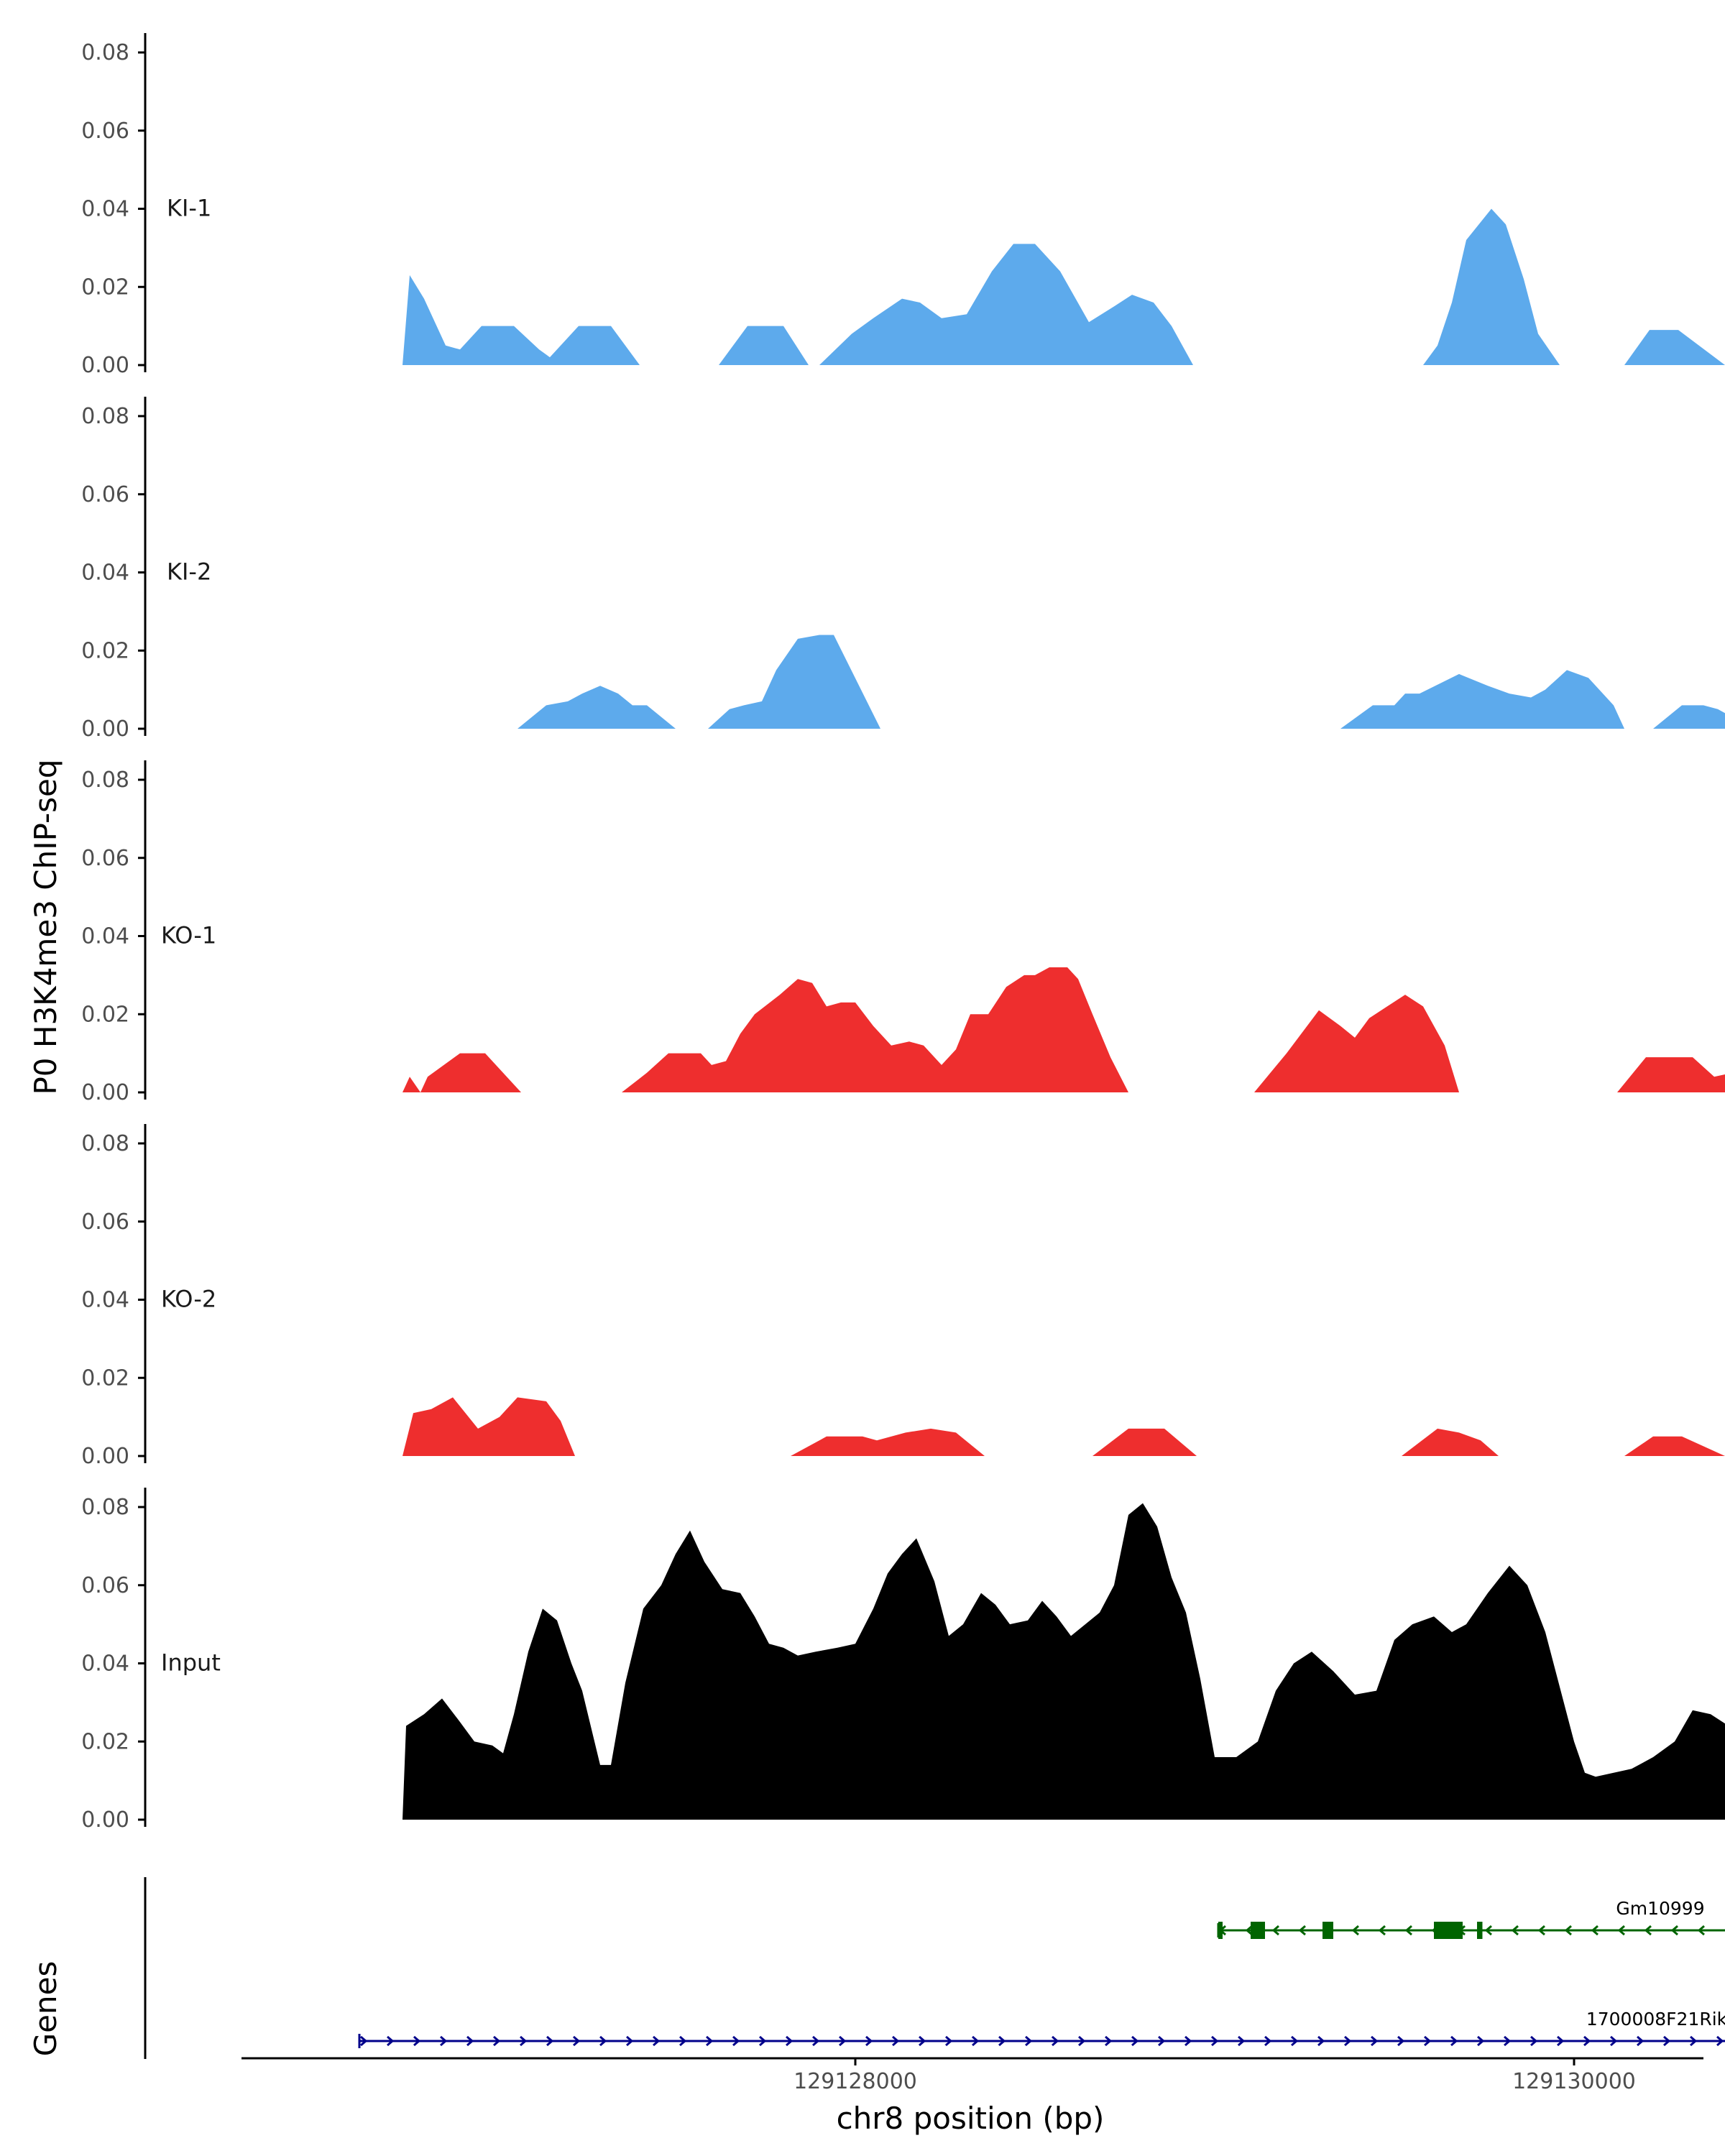 This screenshot has height=2156, width=1725. What do you see at coordinates (1660, 1909) in the screenshot?
I see `gene-label: Gm10999` at bounding box center [1660, 1909].